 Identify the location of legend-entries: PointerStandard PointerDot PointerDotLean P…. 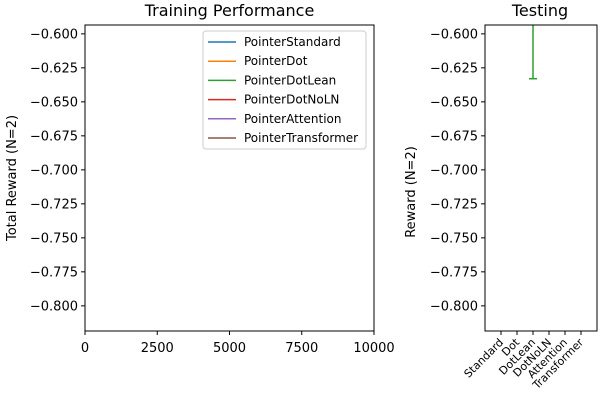
(283, 90).